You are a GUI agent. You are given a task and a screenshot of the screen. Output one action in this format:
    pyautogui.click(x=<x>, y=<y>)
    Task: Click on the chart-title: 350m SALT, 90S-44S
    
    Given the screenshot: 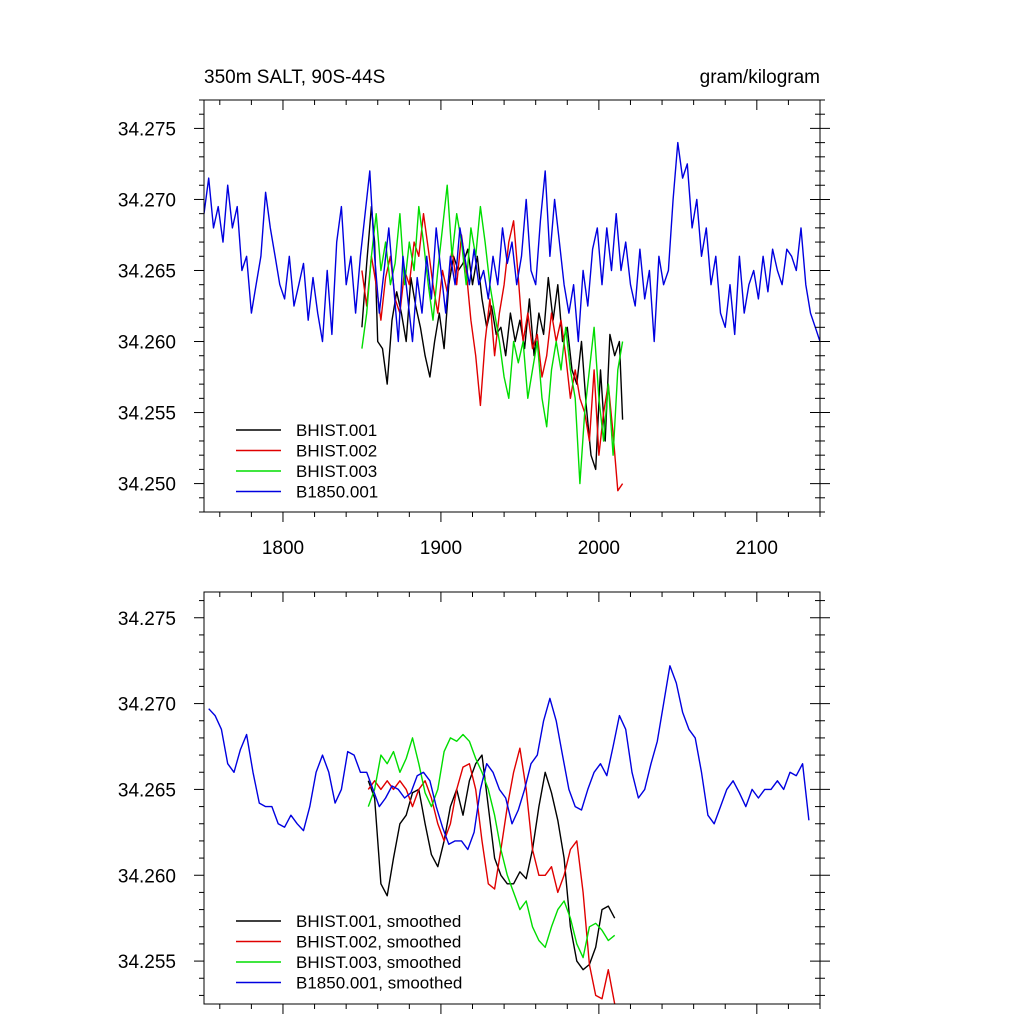 What is the action you would take?
    pyautogui.click(x=294, y=77)
    